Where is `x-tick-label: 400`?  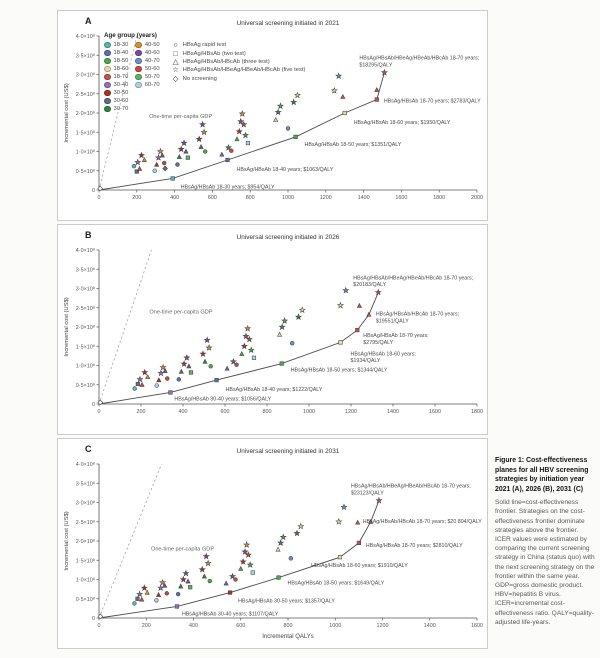 x-tick-label: 400 is located at coordinates (174, 198).